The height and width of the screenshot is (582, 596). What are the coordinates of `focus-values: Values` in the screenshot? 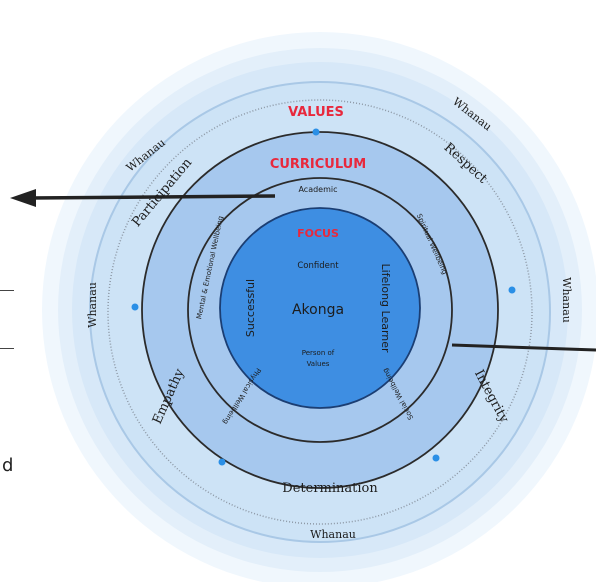 It's located at (318, 364).